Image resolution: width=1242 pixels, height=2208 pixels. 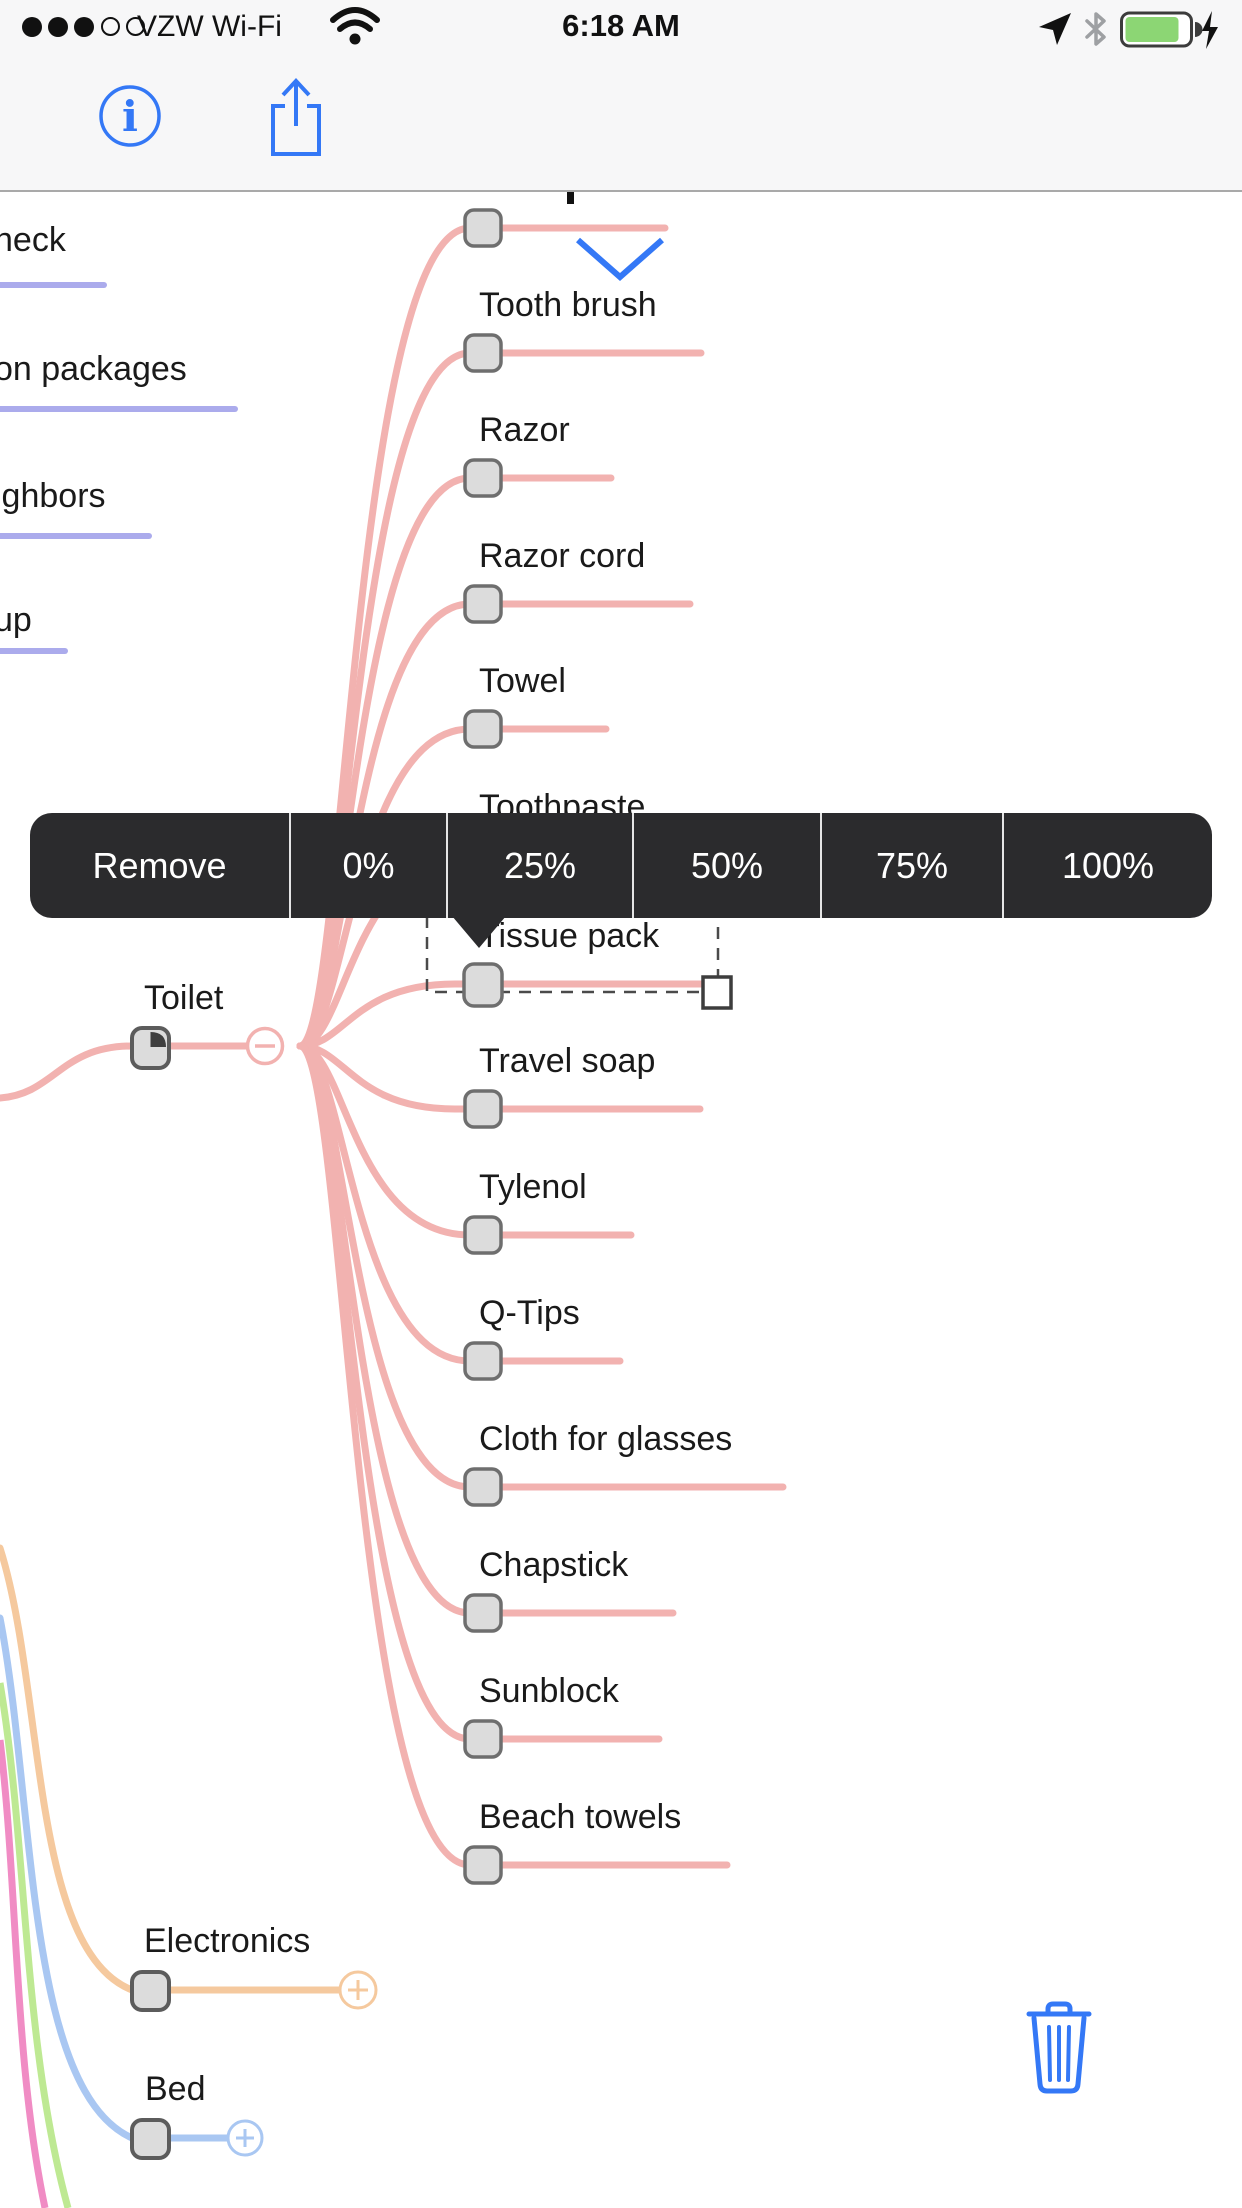 I want to click on node-label: Tooth brush, so click(x=568, y=305).